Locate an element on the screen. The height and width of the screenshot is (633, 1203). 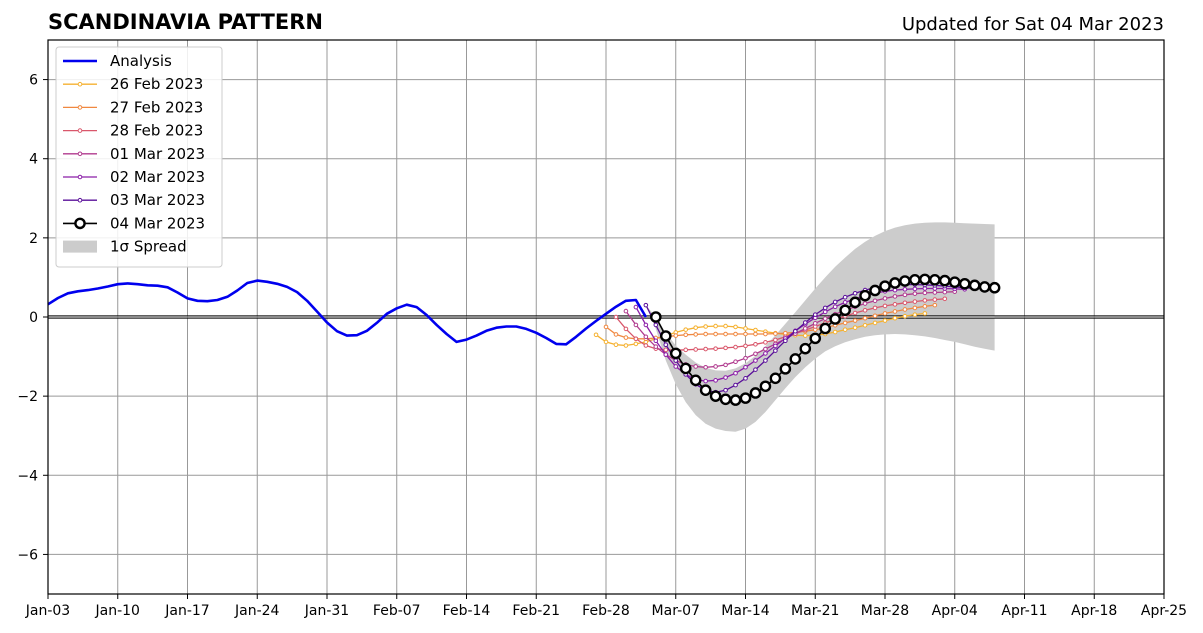
x-tick-label: Apr-04 is located at coordinates (955, 611).